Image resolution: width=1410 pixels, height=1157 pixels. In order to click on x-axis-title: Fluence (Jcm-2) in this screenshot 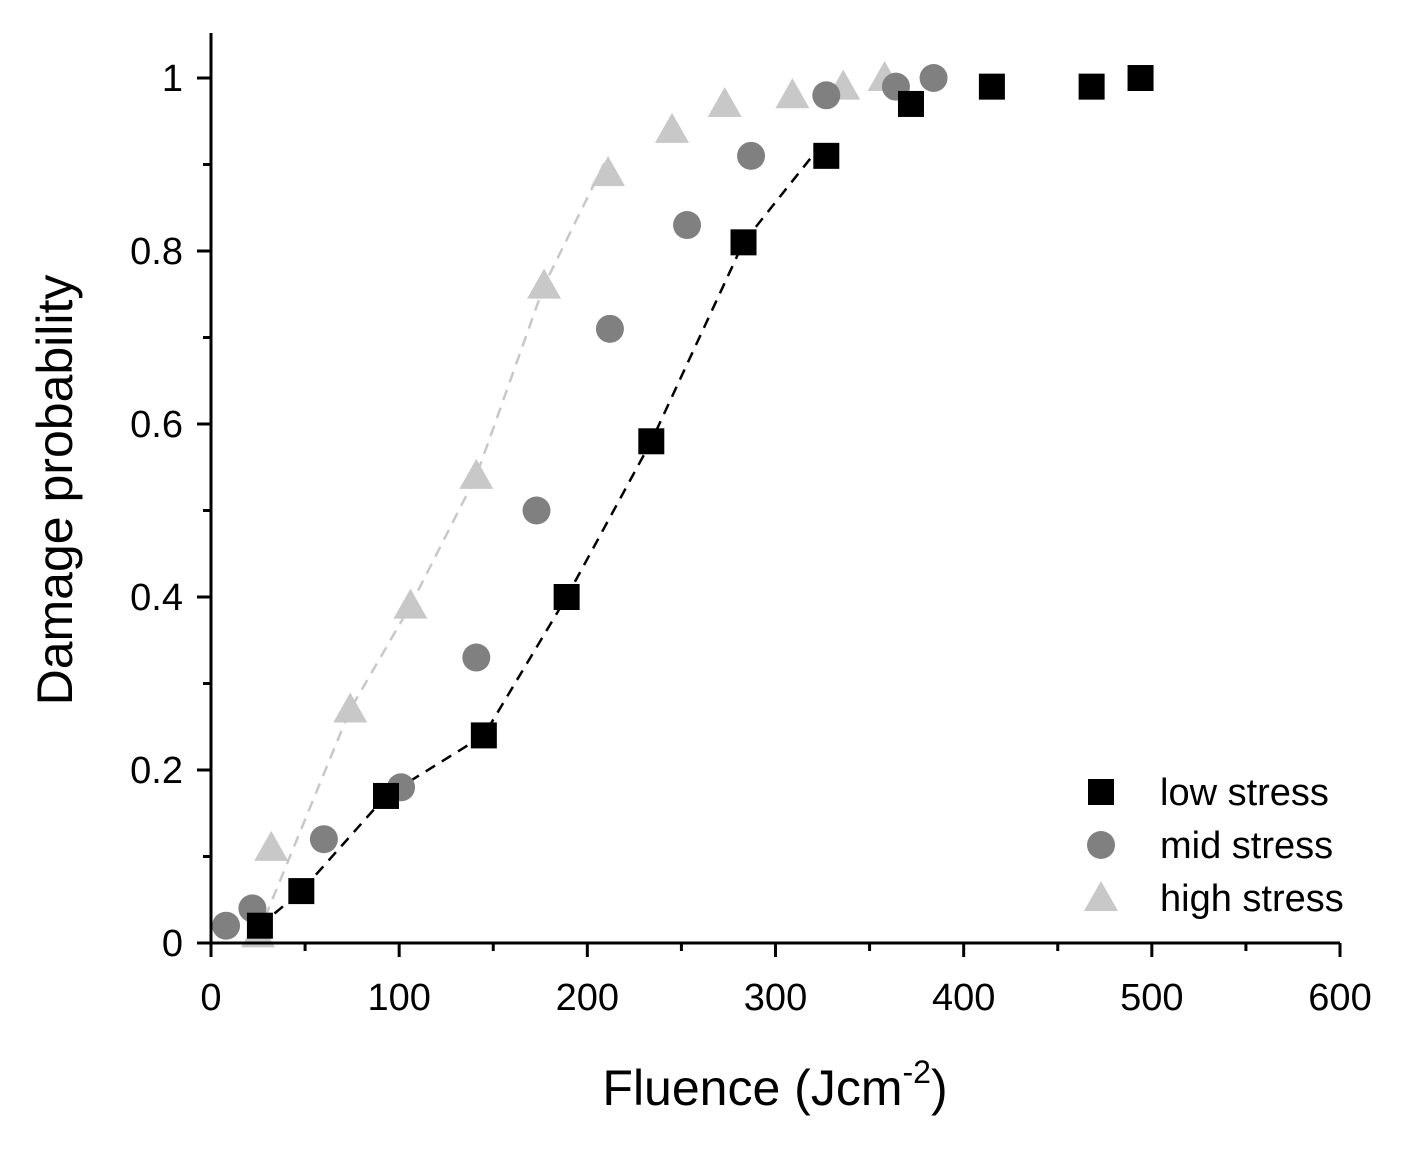, I will do `click(774, 1085)`.